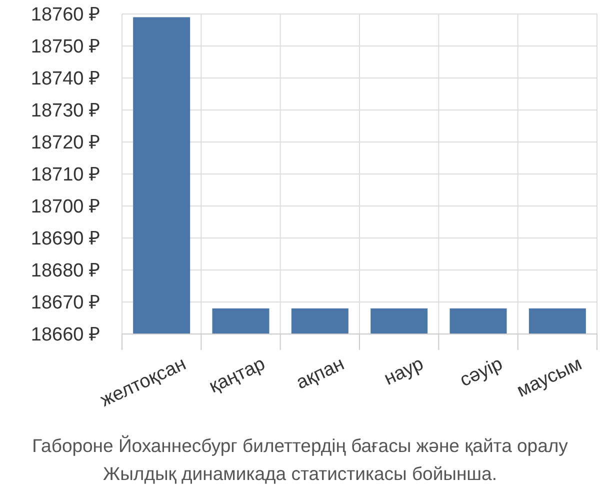 This screenshot has height=500, width=600. What do you see at coordinates (65, 15) in the screenshot?
I see `y-tick-label: 18760 ₽` at bounding box center [65, 15].